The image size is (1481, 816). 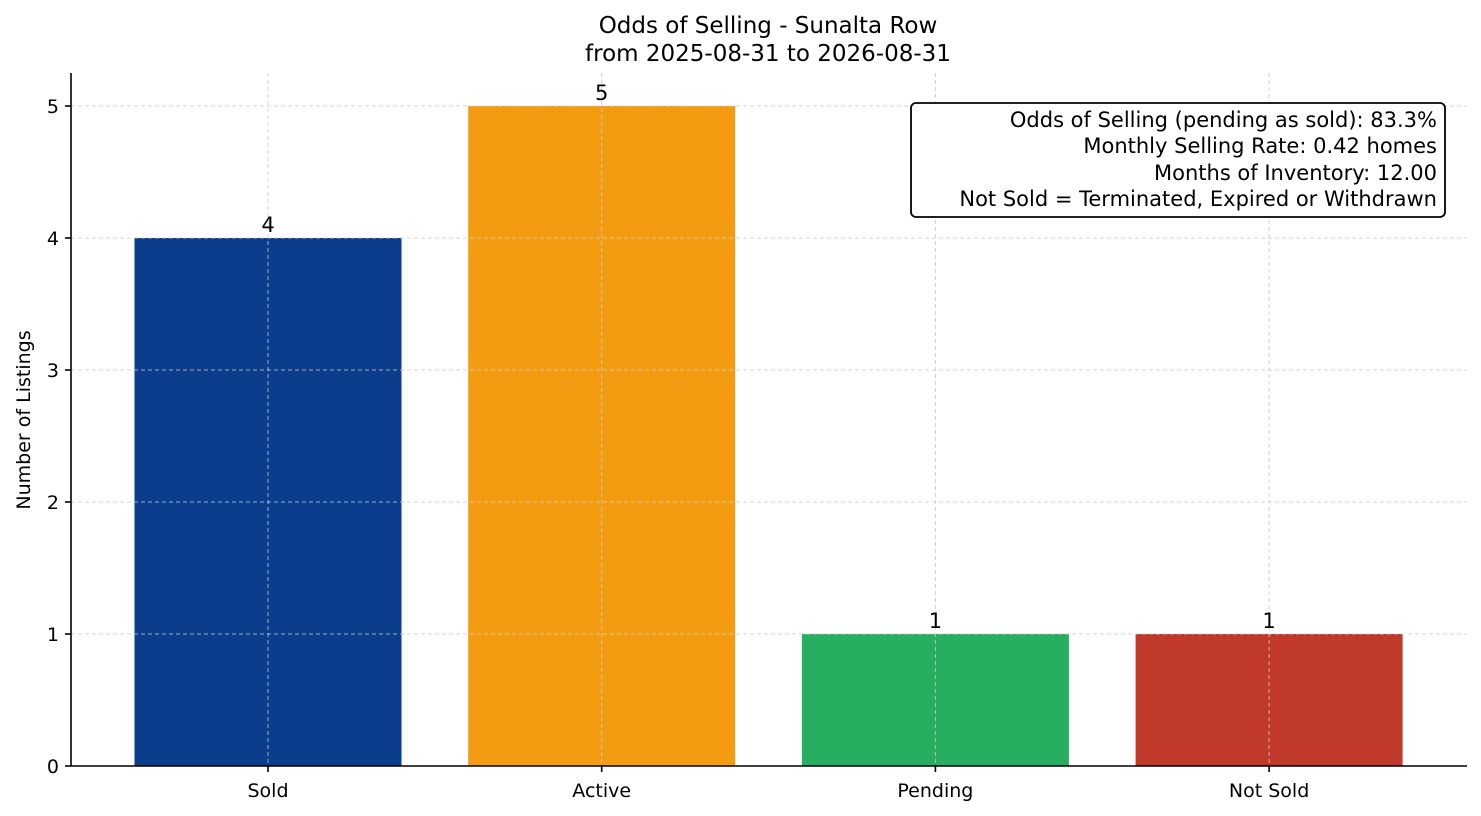 I want to click on y-tick-label: 4, so click(x=53, y=239).